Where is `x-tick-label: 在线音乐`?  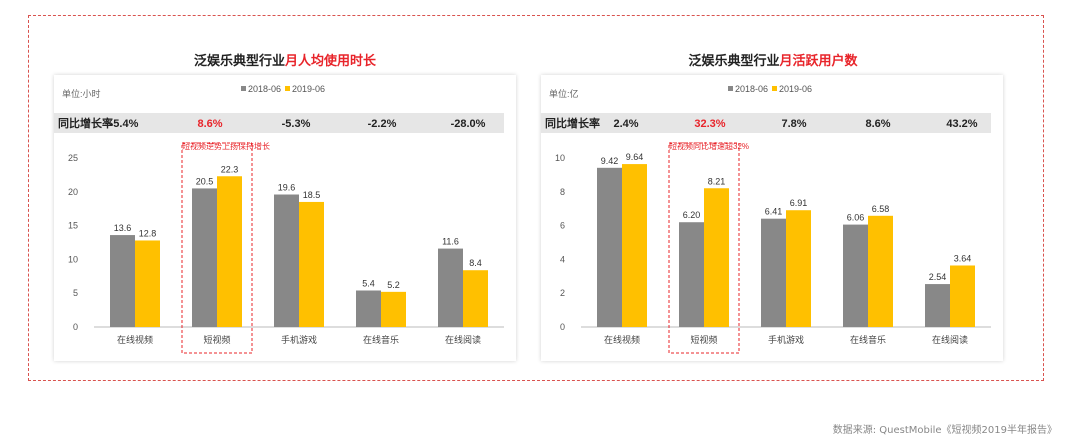
x-tick-label: 在线音乐 is located at coordinates (868, 339).